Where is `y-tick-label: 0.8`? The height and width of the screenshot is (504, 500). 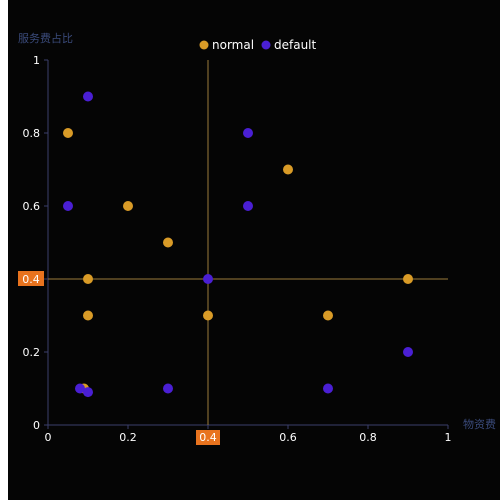
y-tick-label: 0.8 is located at coordinates (32, 133).